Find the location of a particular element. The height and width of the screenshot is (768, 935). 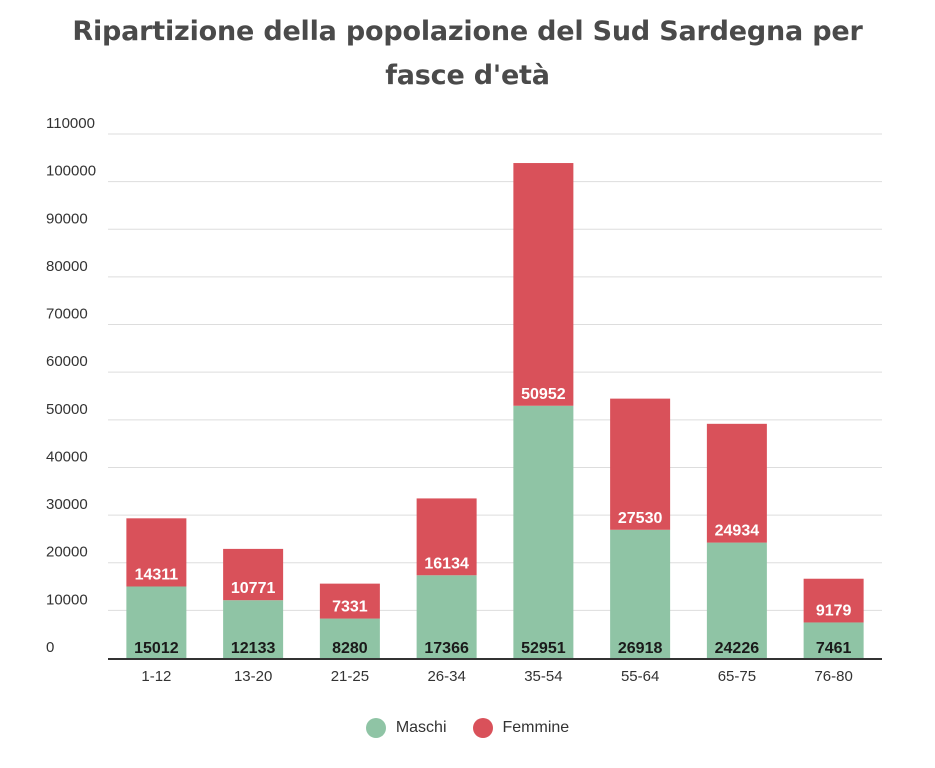

x-tick-label: 26-34 is located at coordinates (446, 676).